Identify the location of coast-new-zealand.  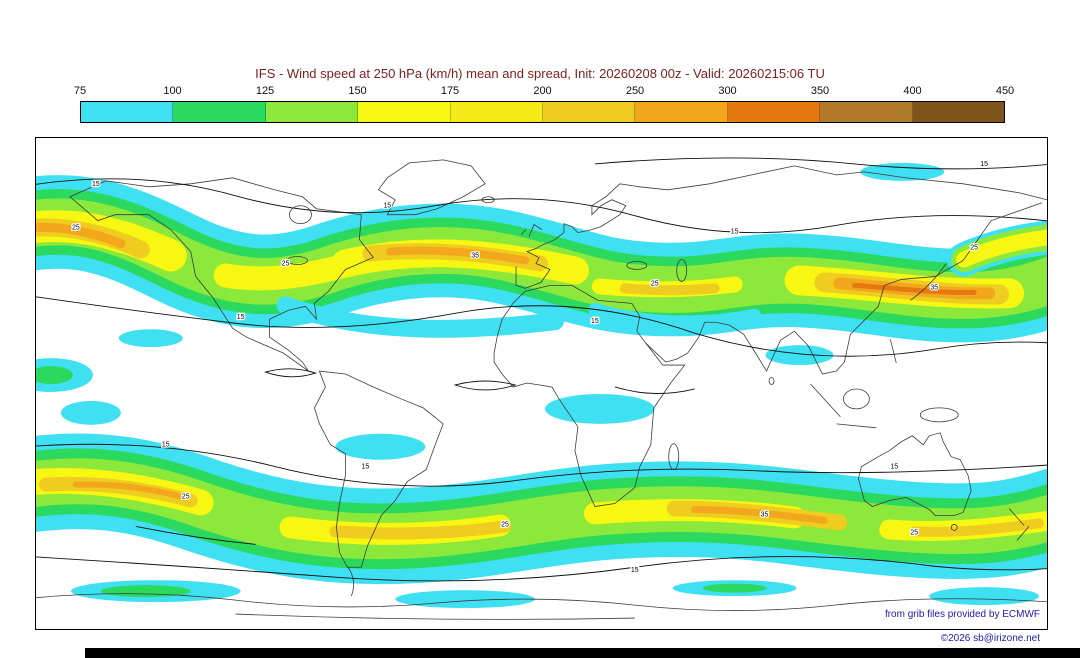
(1019, 524).